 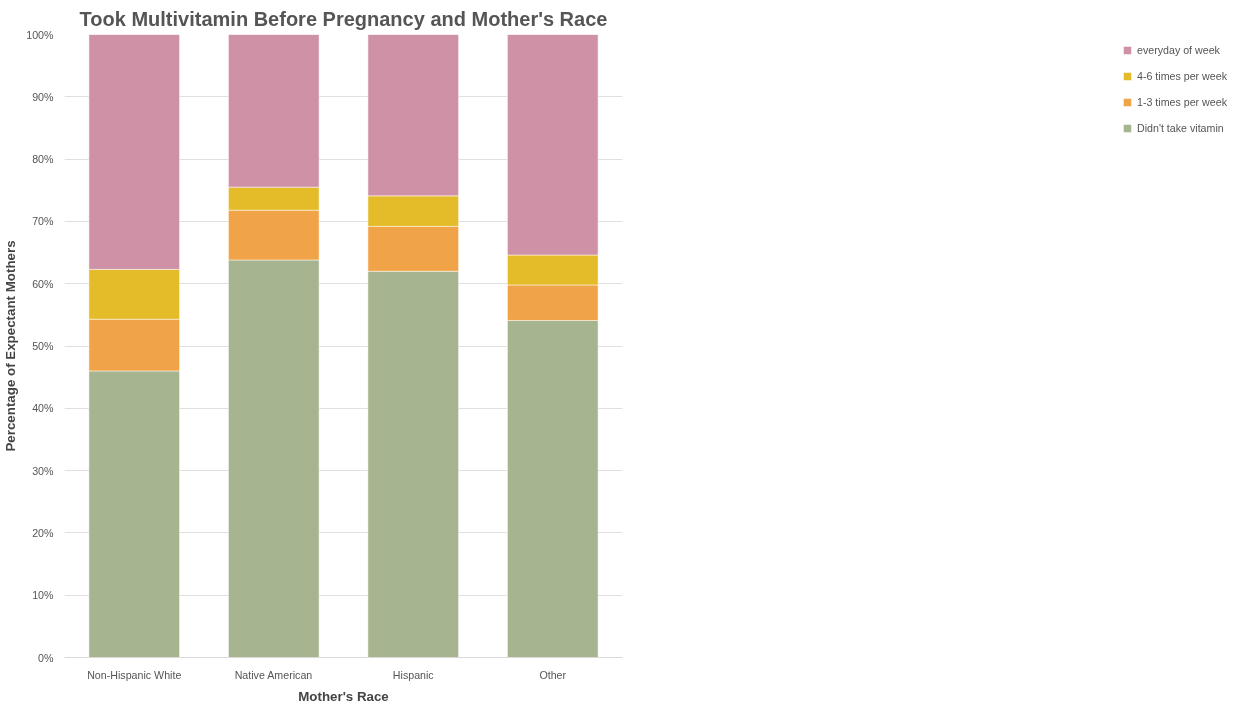 I want to click on x-tick-label: Hispanic, so click(x=413, y=674).